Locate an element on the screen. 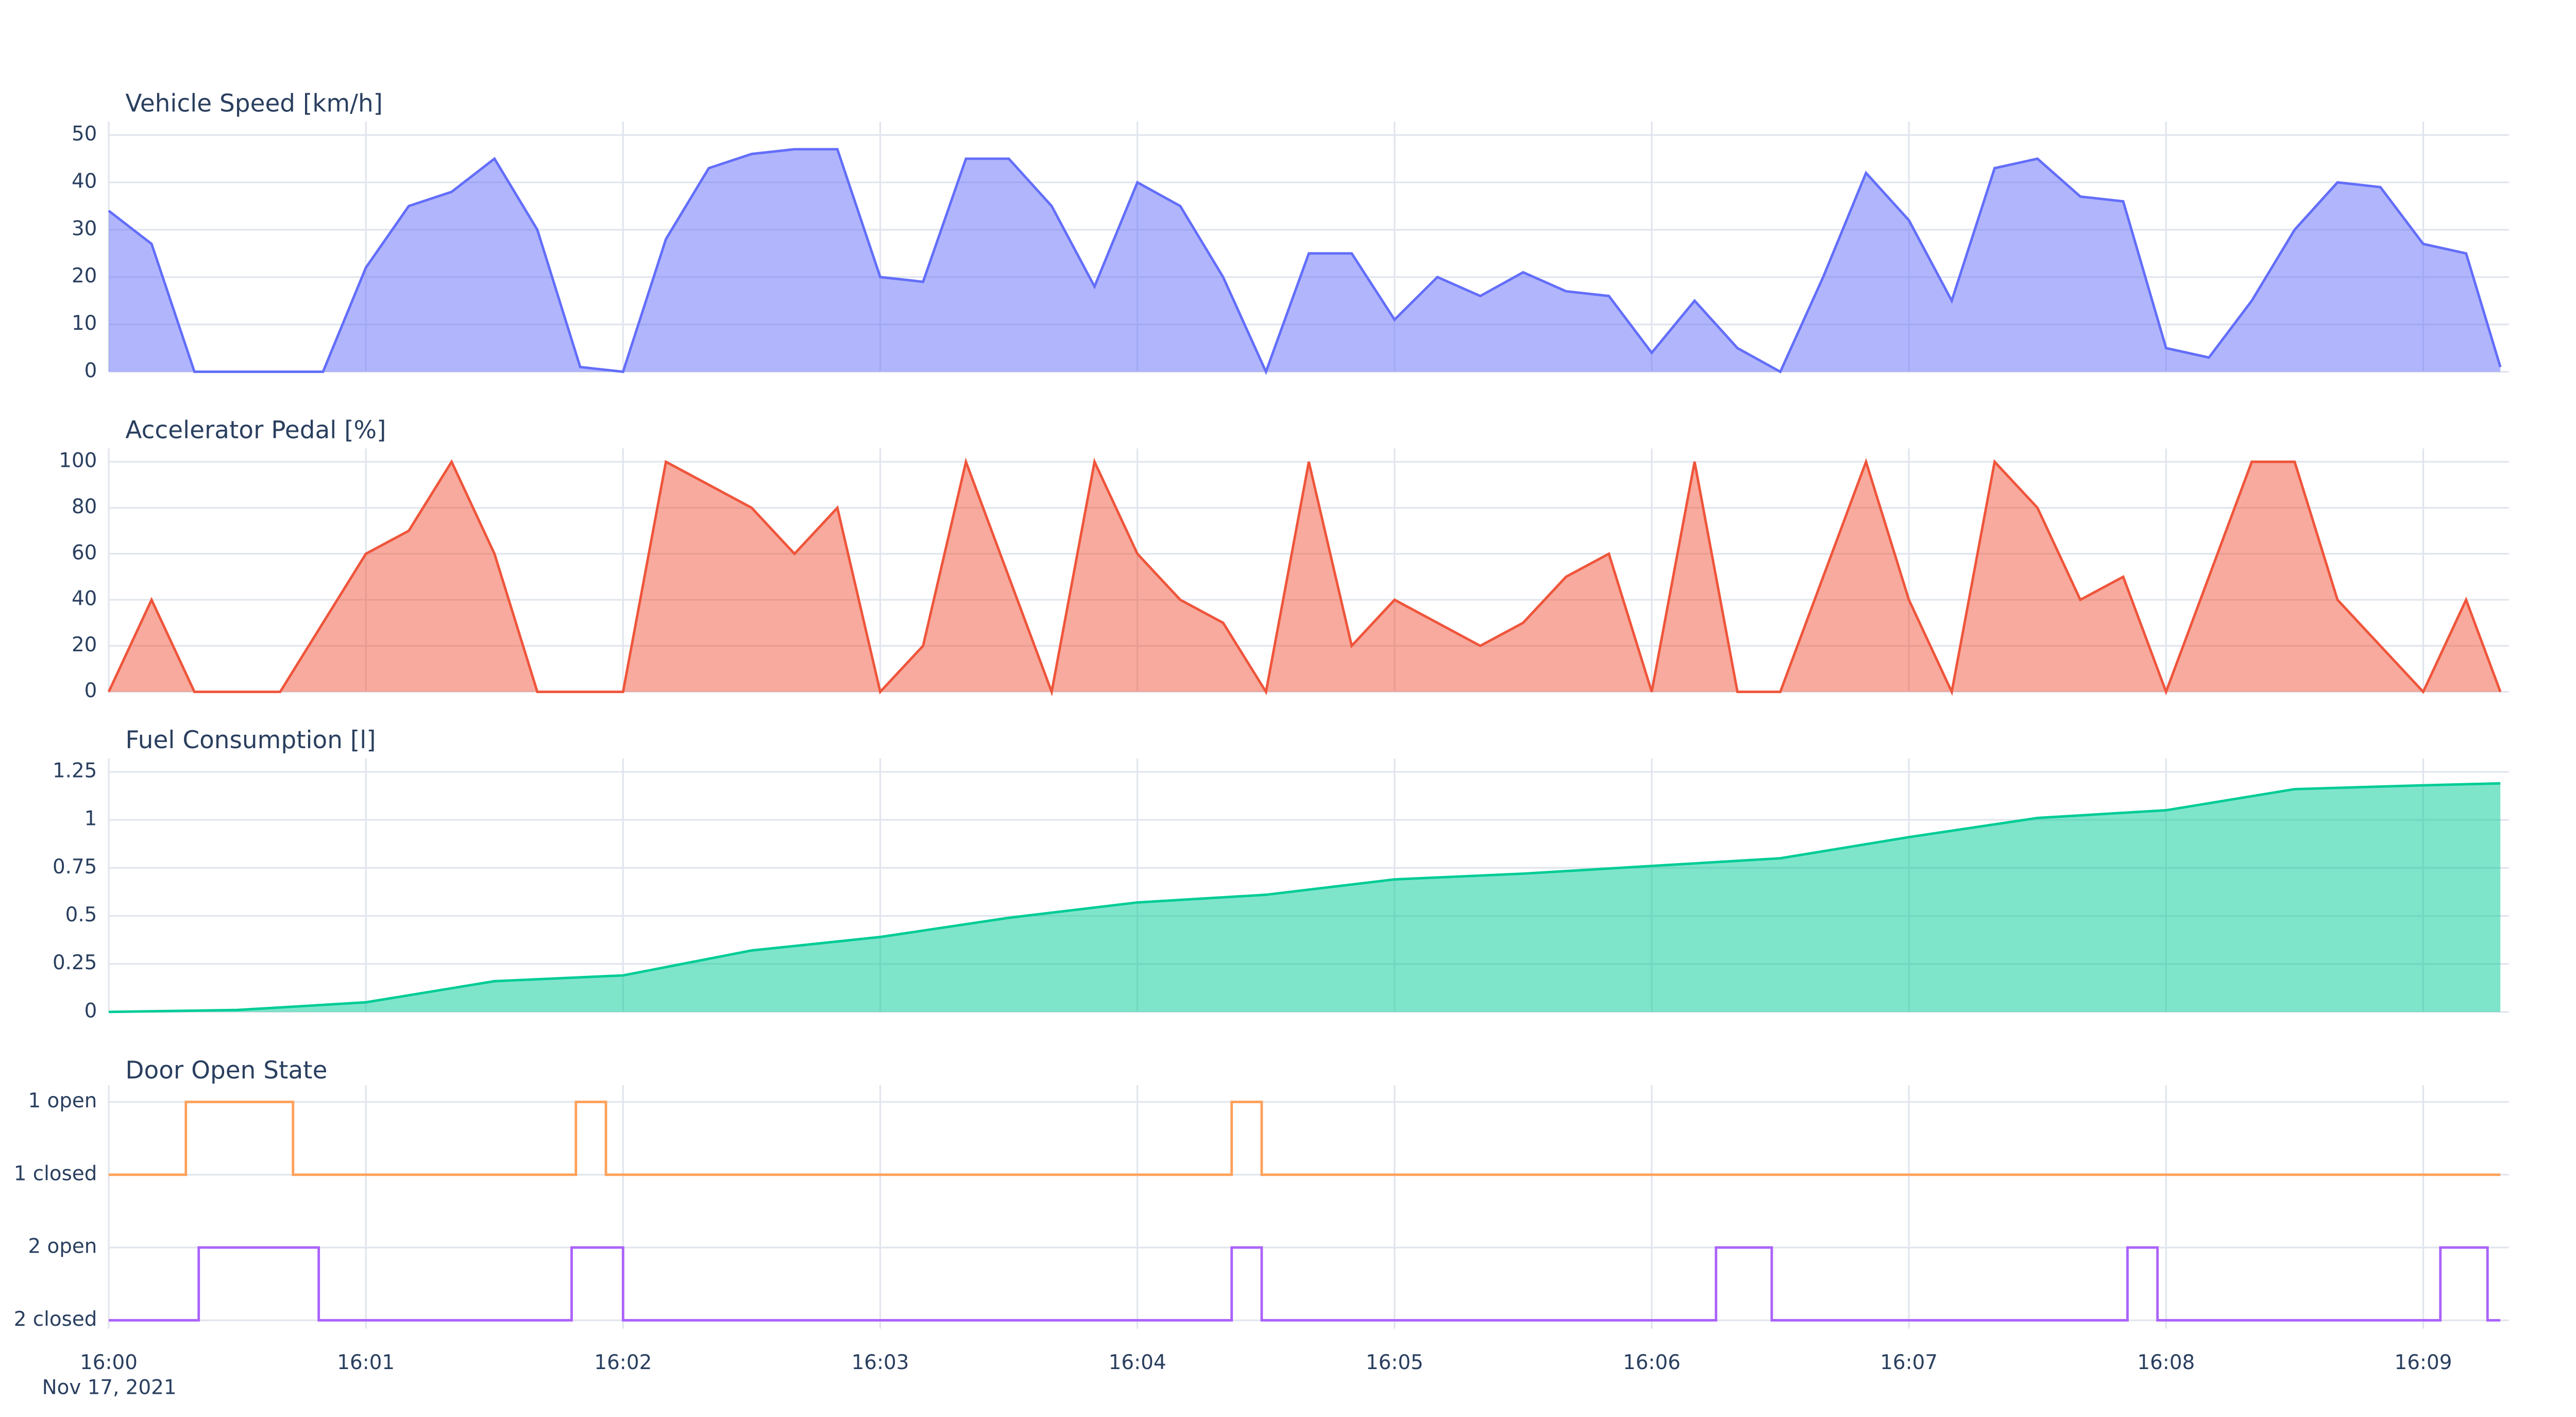  y-tick-label: 0.75 is located at coordinates (75, 867).